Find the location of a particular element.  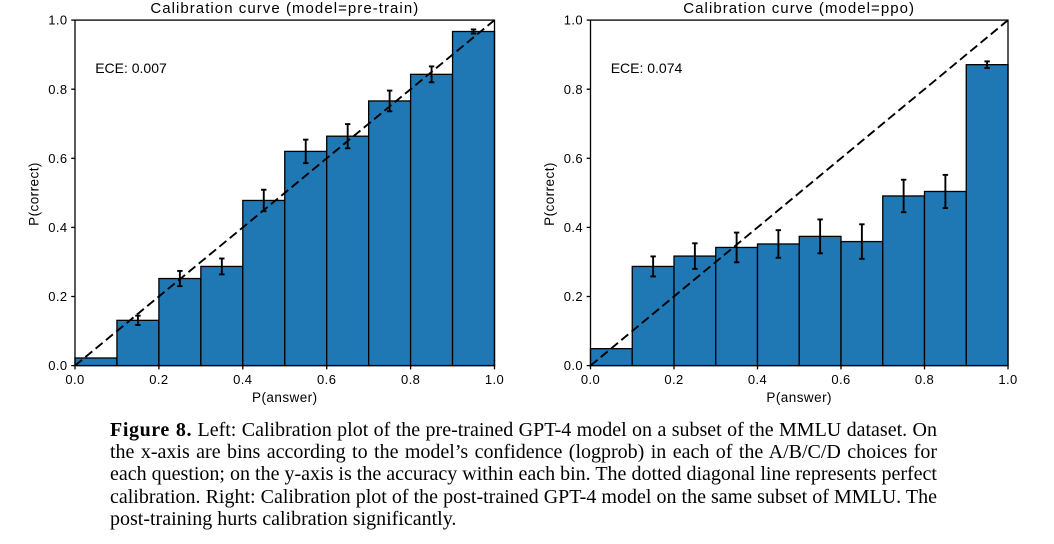

svg-text: ECE: 0.007 is located at coordinates (131, 68).